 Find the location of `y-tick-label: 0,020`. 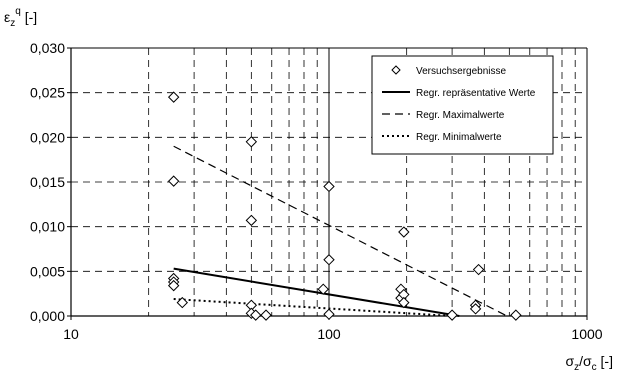

y-tick-label: 0,020 is located at coordinates (47, 137).